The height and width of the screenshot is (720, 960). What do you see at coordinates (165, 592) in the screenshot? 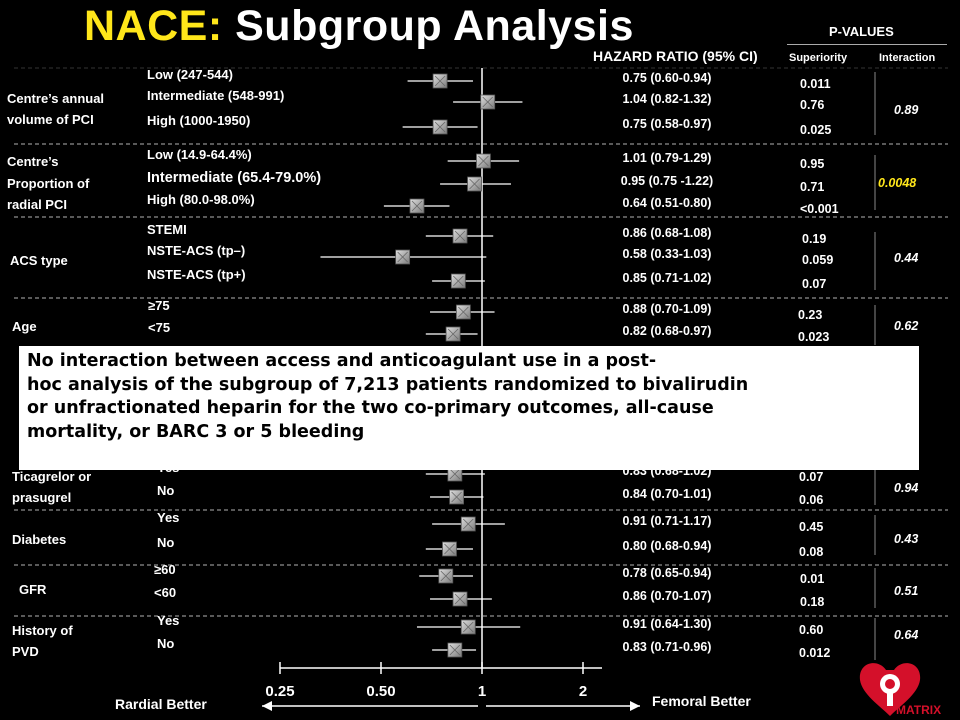
I see `subgroup-row-label: <60` at bounding box center [165, 592].